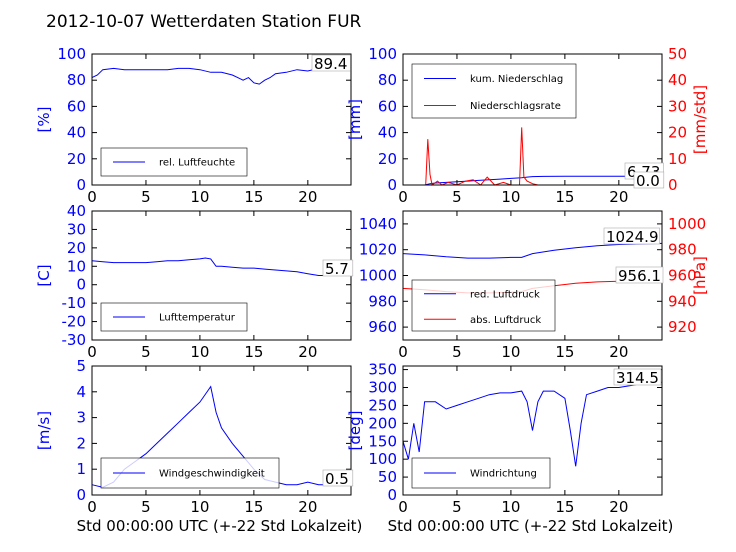 The width and height of the screenshot is (736, 552). What do you see at coordinates (682, 250) in the screenshot?
I see `y2-tick-label: 980` at bounding box center [682, 250].